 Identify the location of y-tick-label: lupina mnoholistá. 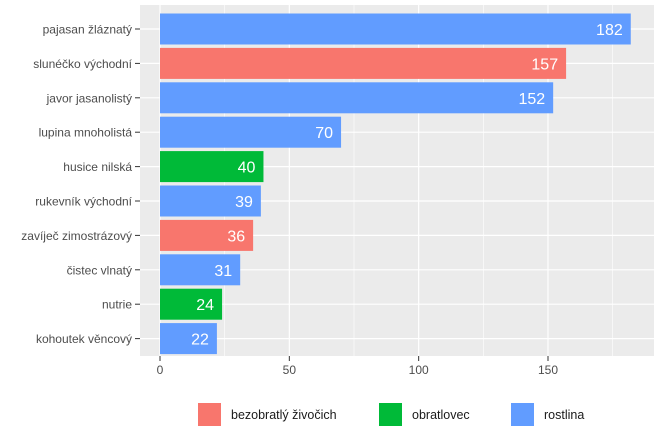
(86, 133).